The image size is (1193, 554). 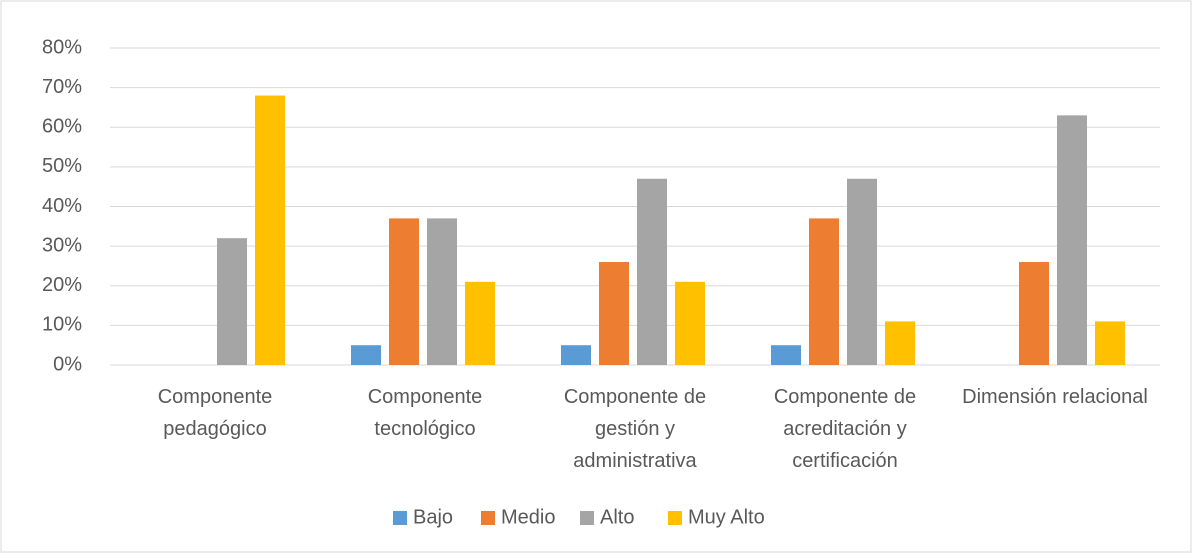 I want to click on y-tick-label: 20%, so click(x=62, y=285).